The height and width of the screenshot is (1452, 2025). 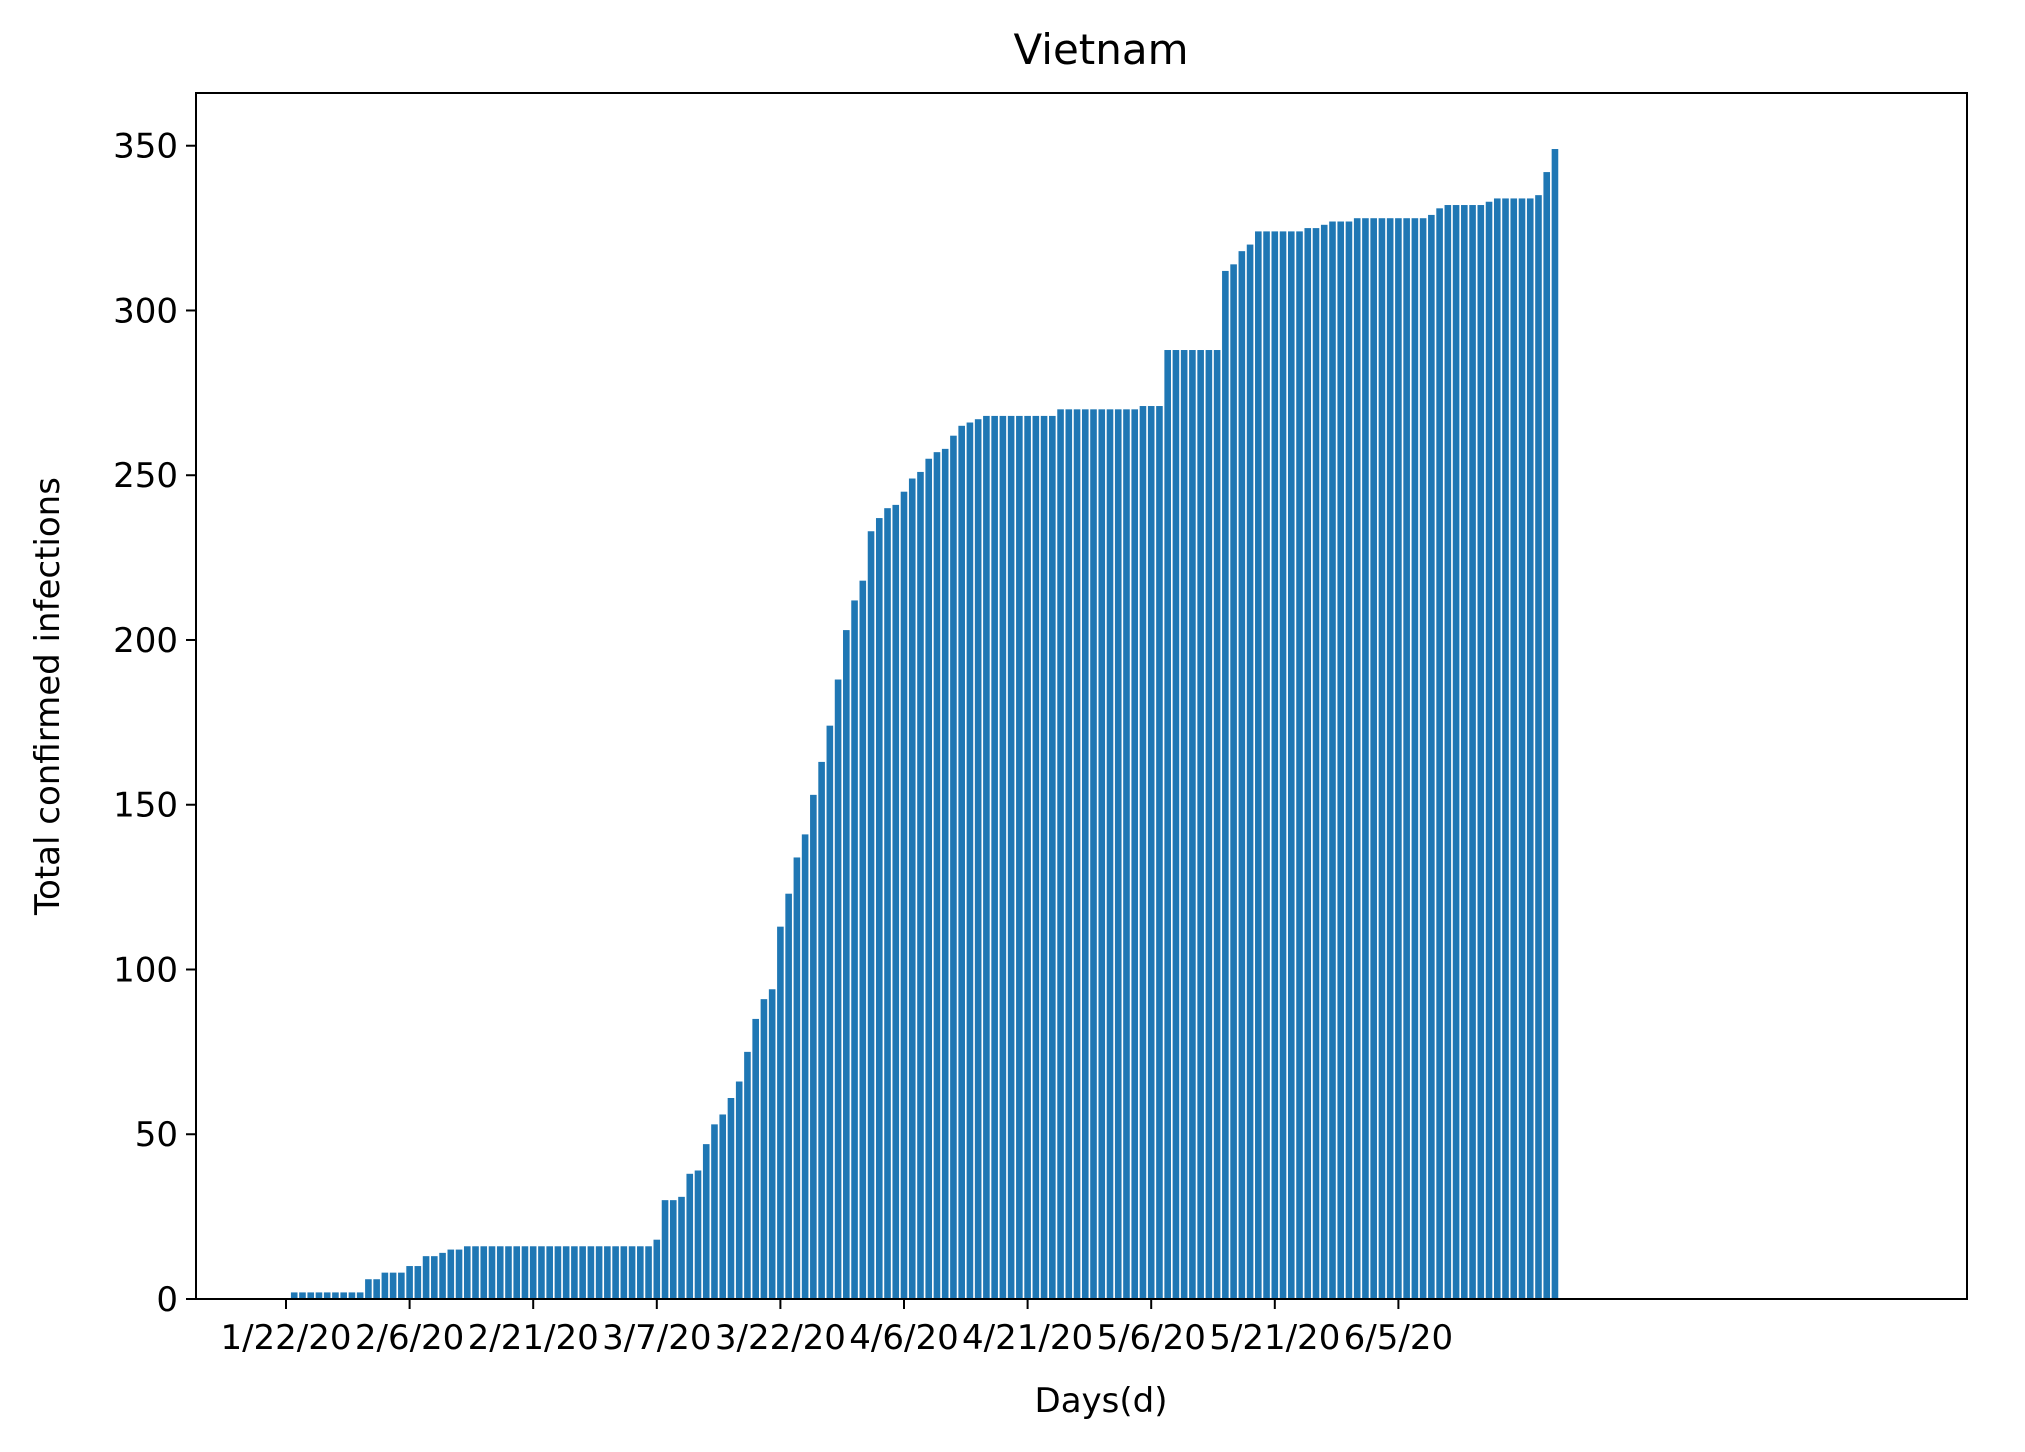 What do you see at coordinates (533, 1338) in the screenshot?
I see `x-tick-label: 2/21/20` at bounding box center [533, 1338].